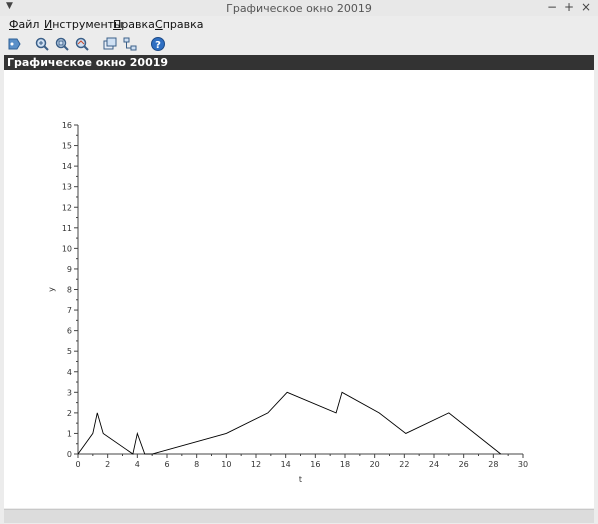 The height and width of the screenshot is (524, 598). Describe the element at coordinates (138, 24) in the screenshot. I see `menu-edit-rest: равка` at that location.